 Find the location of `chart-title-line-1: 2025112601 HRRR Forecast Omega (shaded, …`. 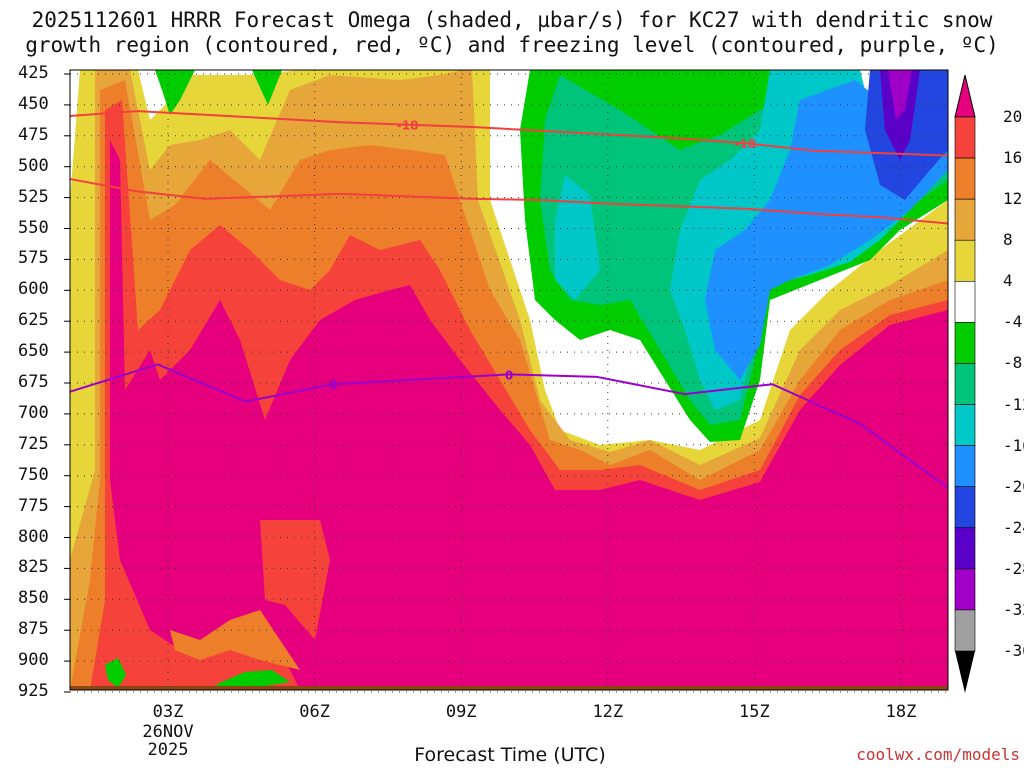

chart-title-line-1: 2025112601 HRRR Forecast Omega (shaded, … is located at coordinates (512, 20).